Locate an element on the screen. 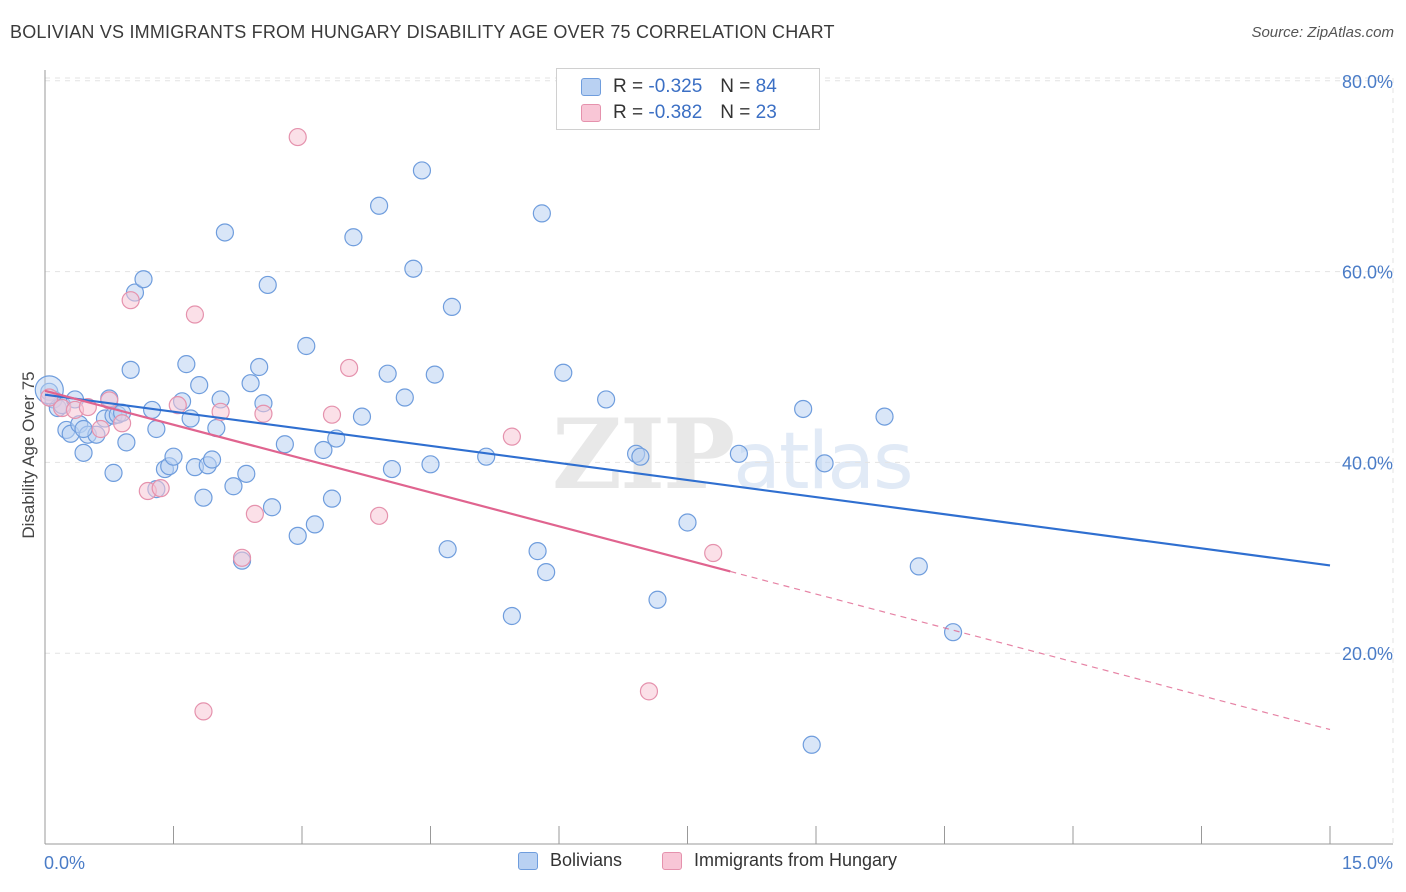  legend-item-bolivians: Bolivians is located at coordinates (570, 860).